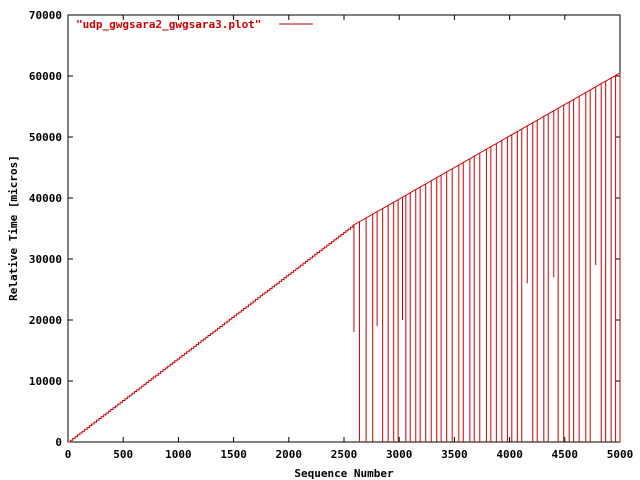 This screenshot has width=640, height=480. Describe the element at coordinates (565, 454) in the screenshot. I see `x-tick-label: 4500` at that location.